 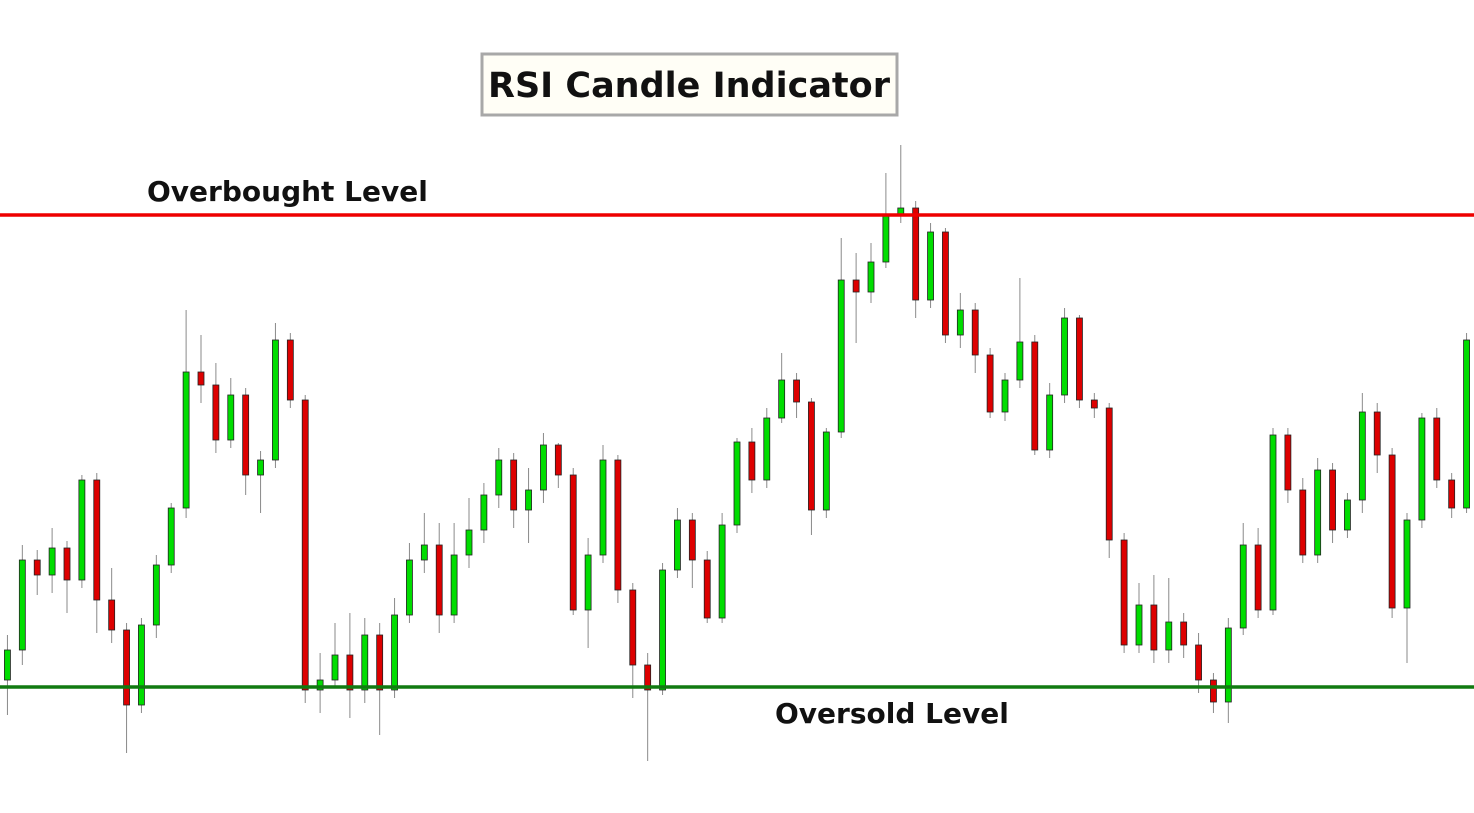 I want to click on level-label: Overbought Level, so click(x=287, y=191).